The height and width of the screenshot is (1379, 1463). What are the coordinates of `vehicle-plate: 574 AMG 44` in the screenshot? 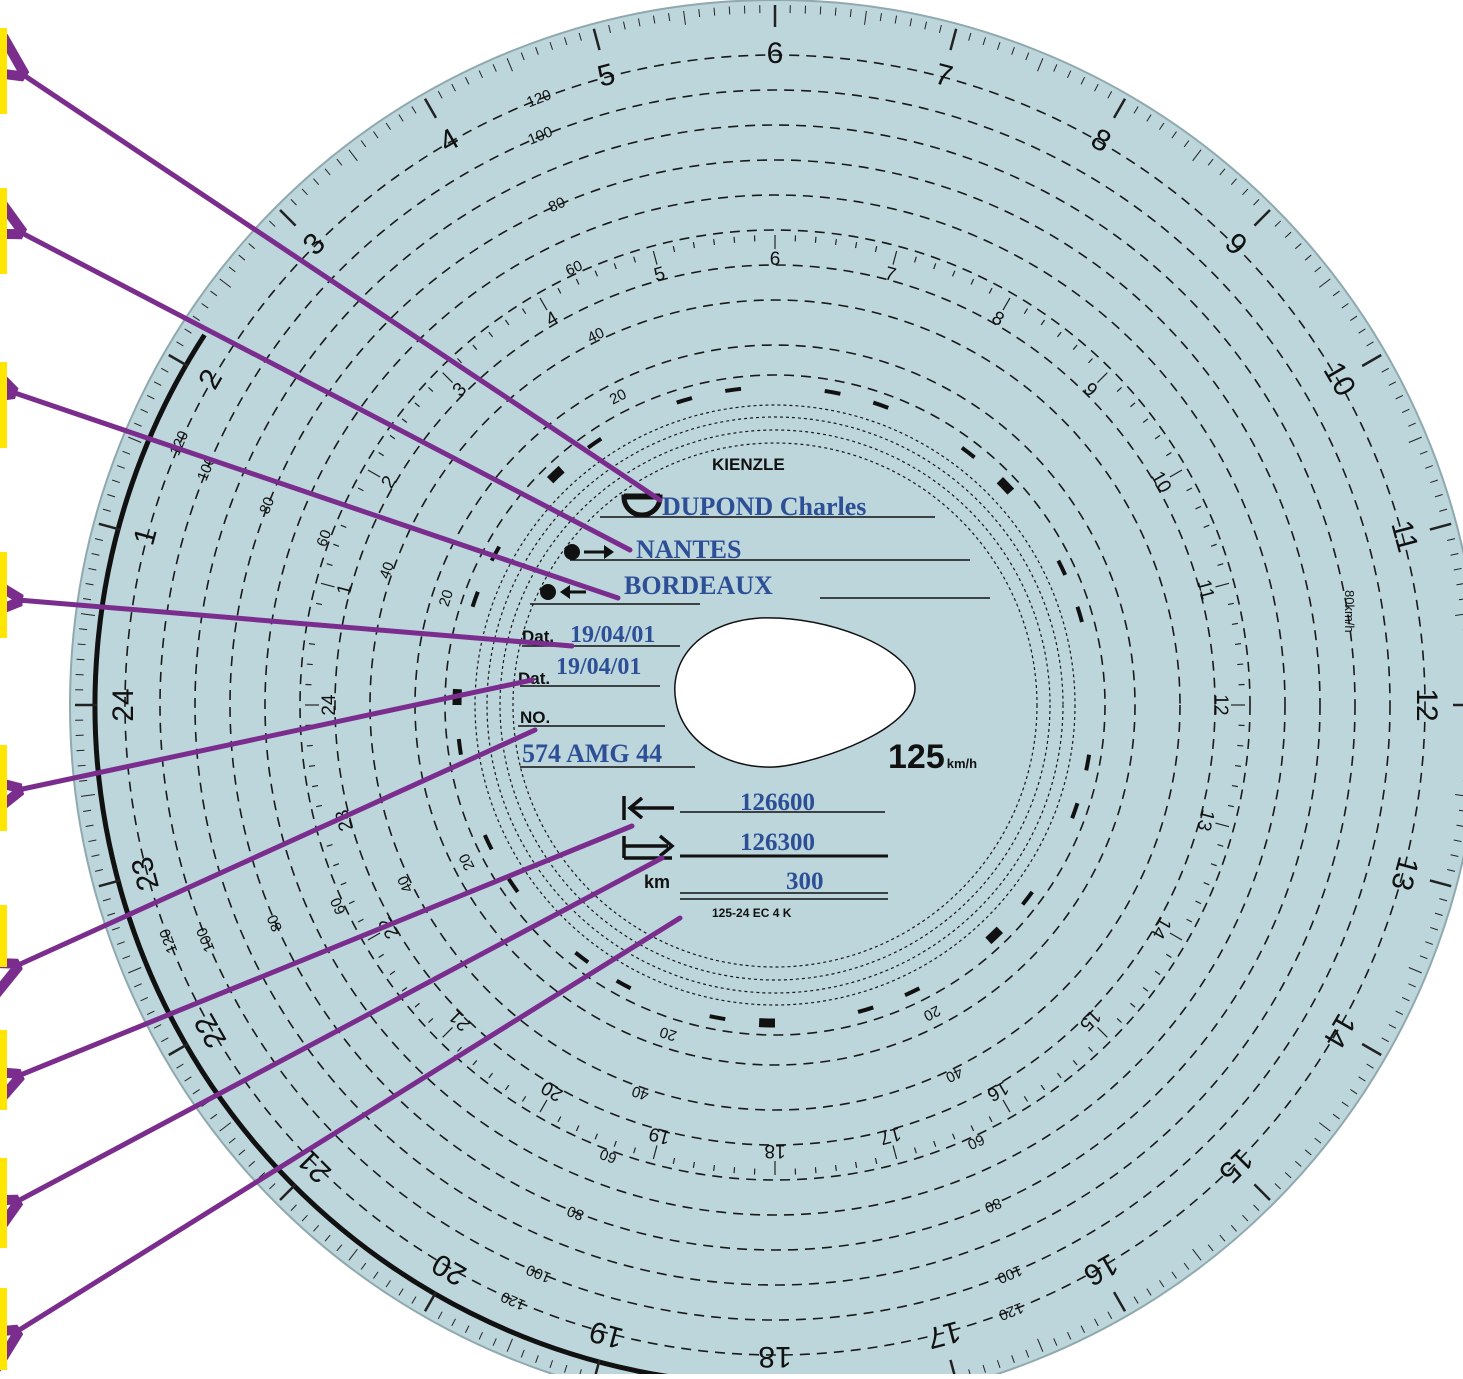 It's located at (592, 753).